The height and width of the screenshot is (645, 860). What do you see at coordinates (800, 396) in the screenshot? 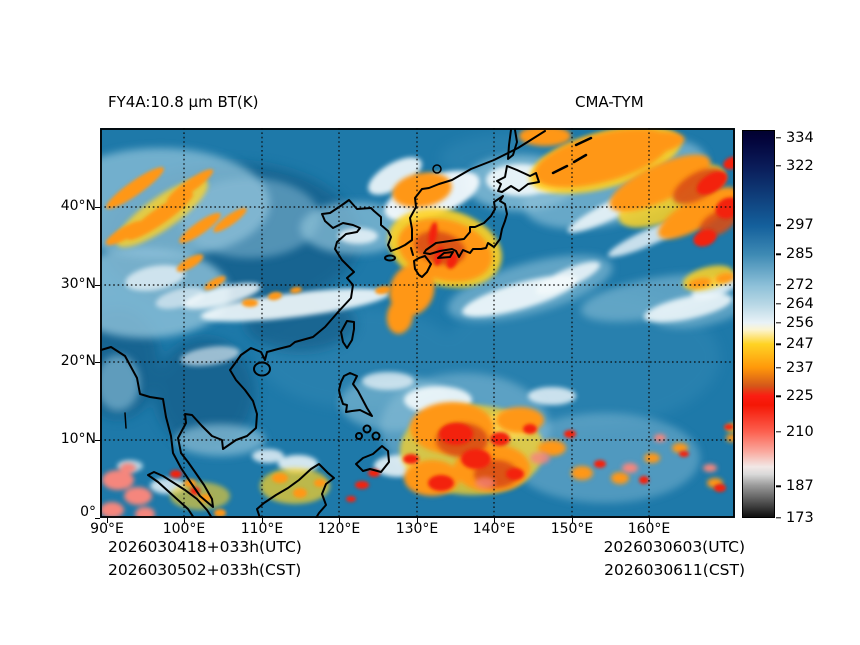
I see `colorbar-tick-label: 225` at bounding box center [800, 396].